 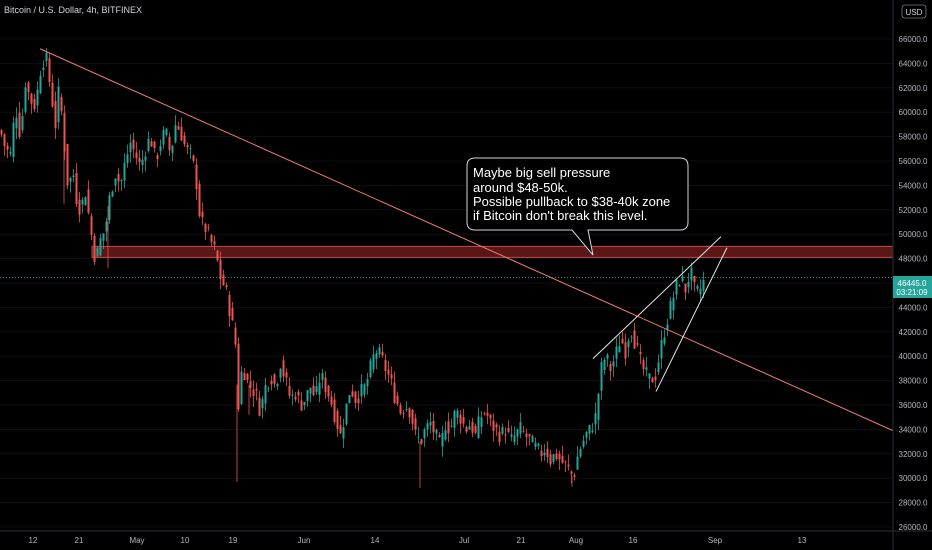 I want to click on wedge-upper-line, so click(x=657, y=298).